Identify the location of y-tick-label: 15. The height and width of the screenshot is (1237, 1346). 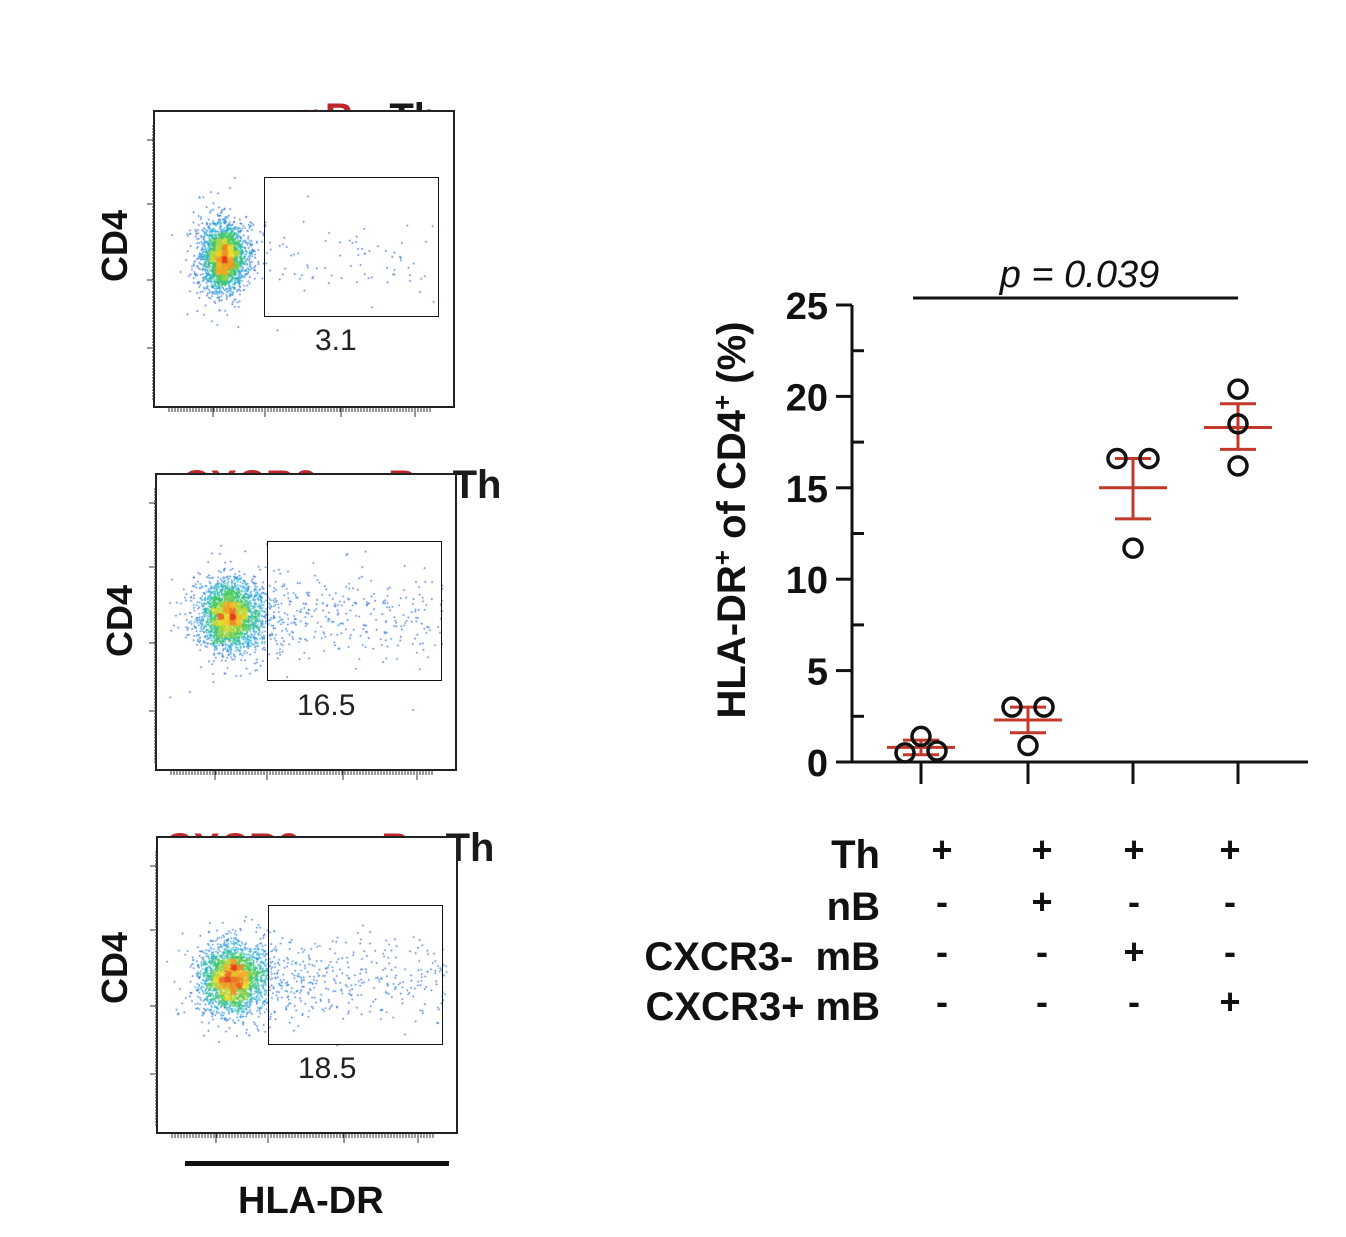
(807, 490).